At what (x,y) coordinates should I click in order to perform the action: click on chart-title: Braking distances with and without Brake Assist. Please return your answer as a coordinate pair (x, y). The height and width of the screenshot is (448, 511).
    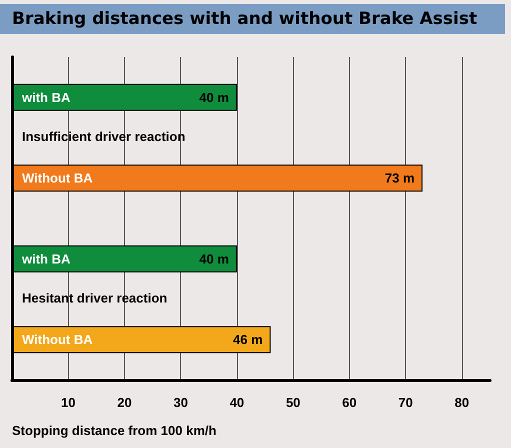
    Looking at the image, I should click on (252, 19).